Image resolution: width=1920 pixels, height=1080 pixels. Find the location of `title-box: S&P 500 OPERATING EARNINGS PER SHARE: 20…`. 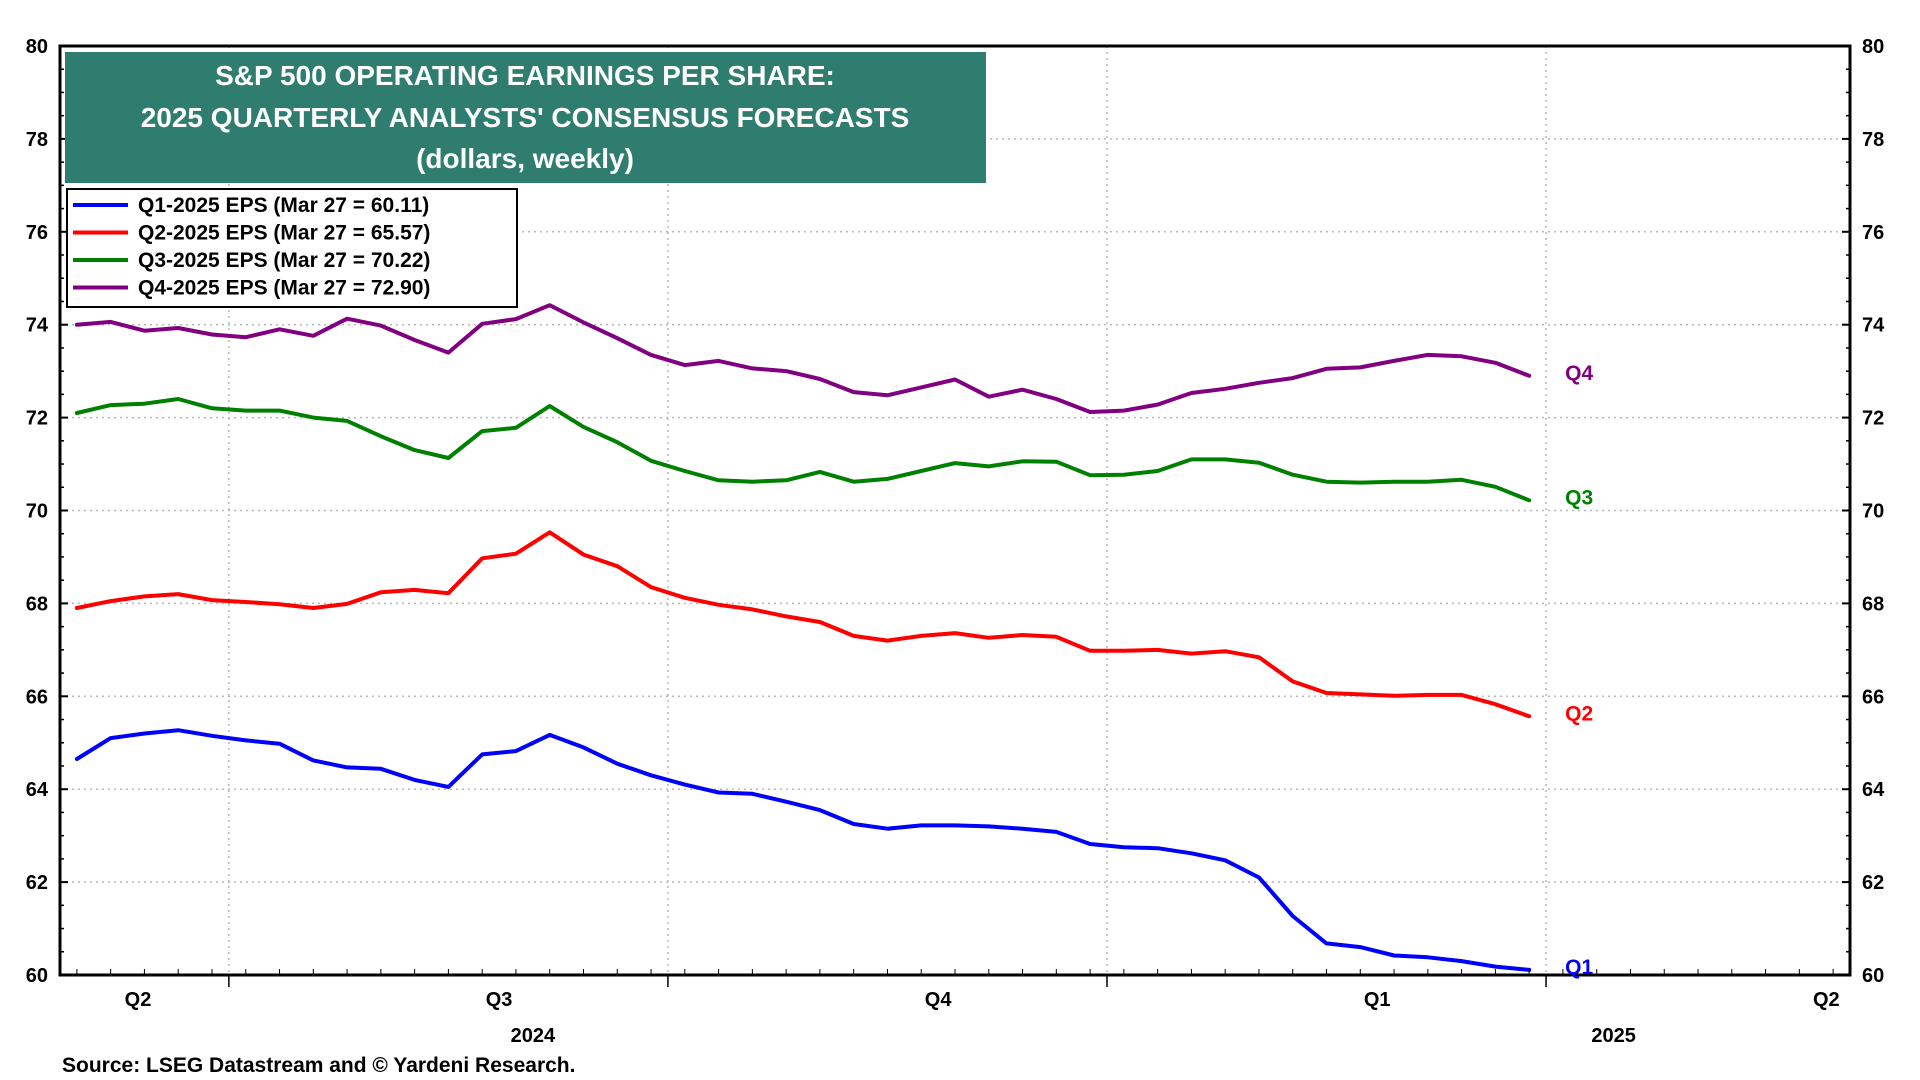

title-box: S&P 500 OPERATING EARNINGS PER SHARE: 20… is located at coordinates (525, 117).